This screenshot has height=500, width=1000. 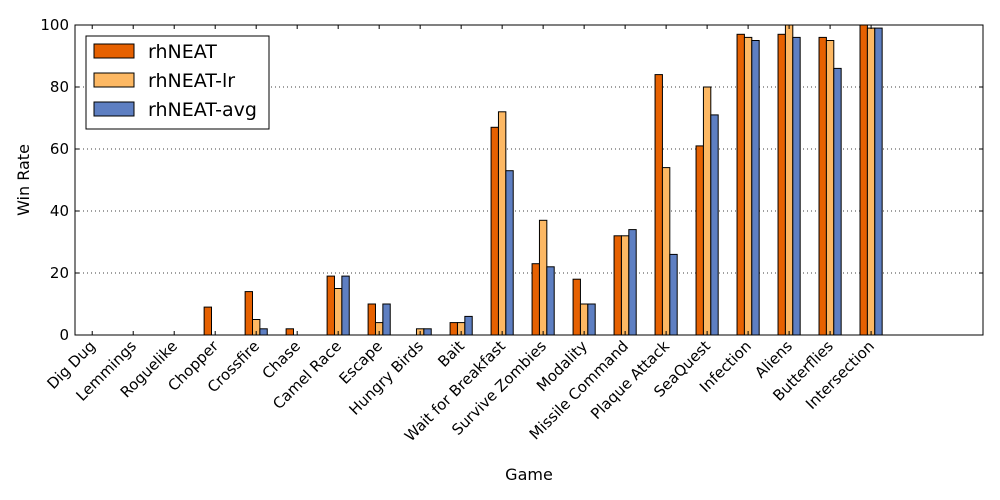 I want to click on legend: rhNEAT rhNEAT-lr rhNEAT-avg, so click(x=177, y=82).